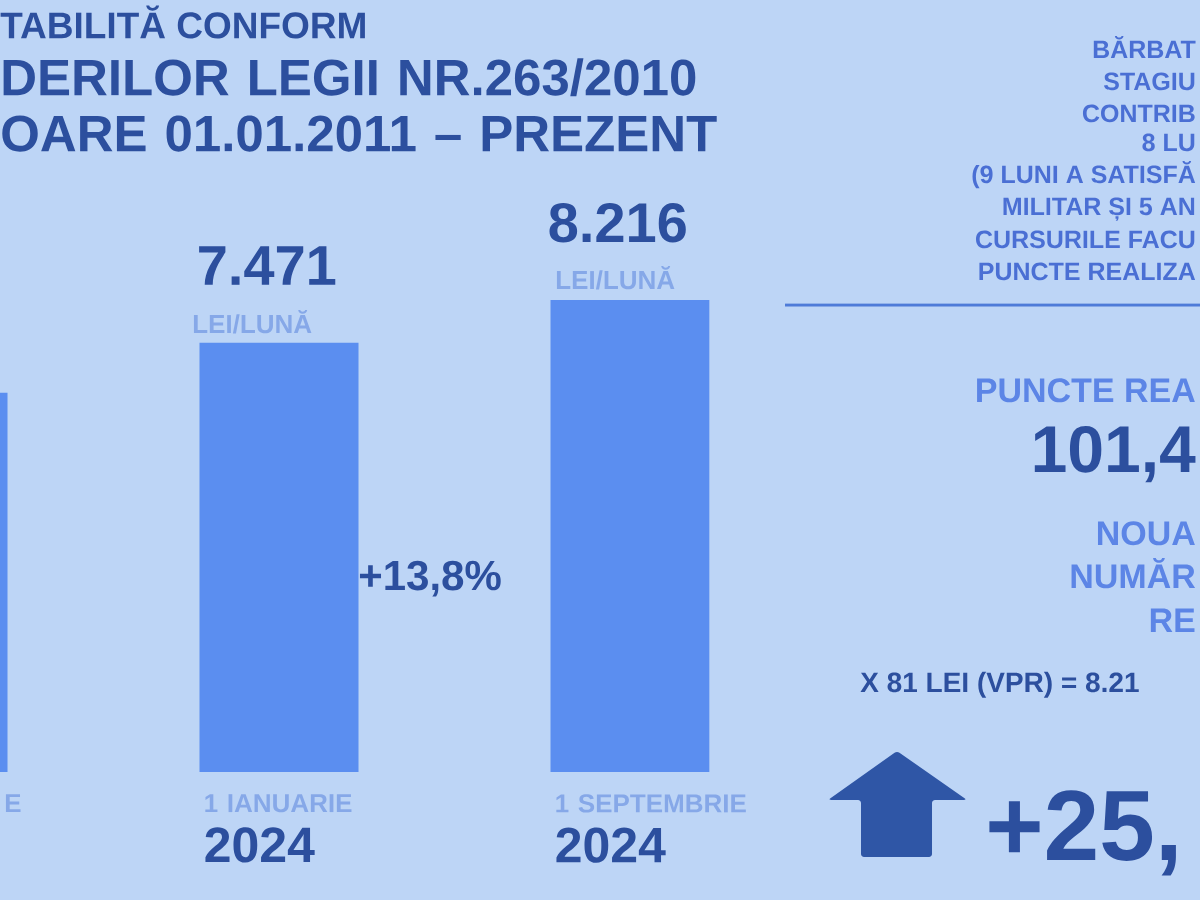 The height and width of the screenshot is (900, 1200). Describe the element at coordinates (1138, 113) in the screenshot. I see `text: CONTRIB` at that location.